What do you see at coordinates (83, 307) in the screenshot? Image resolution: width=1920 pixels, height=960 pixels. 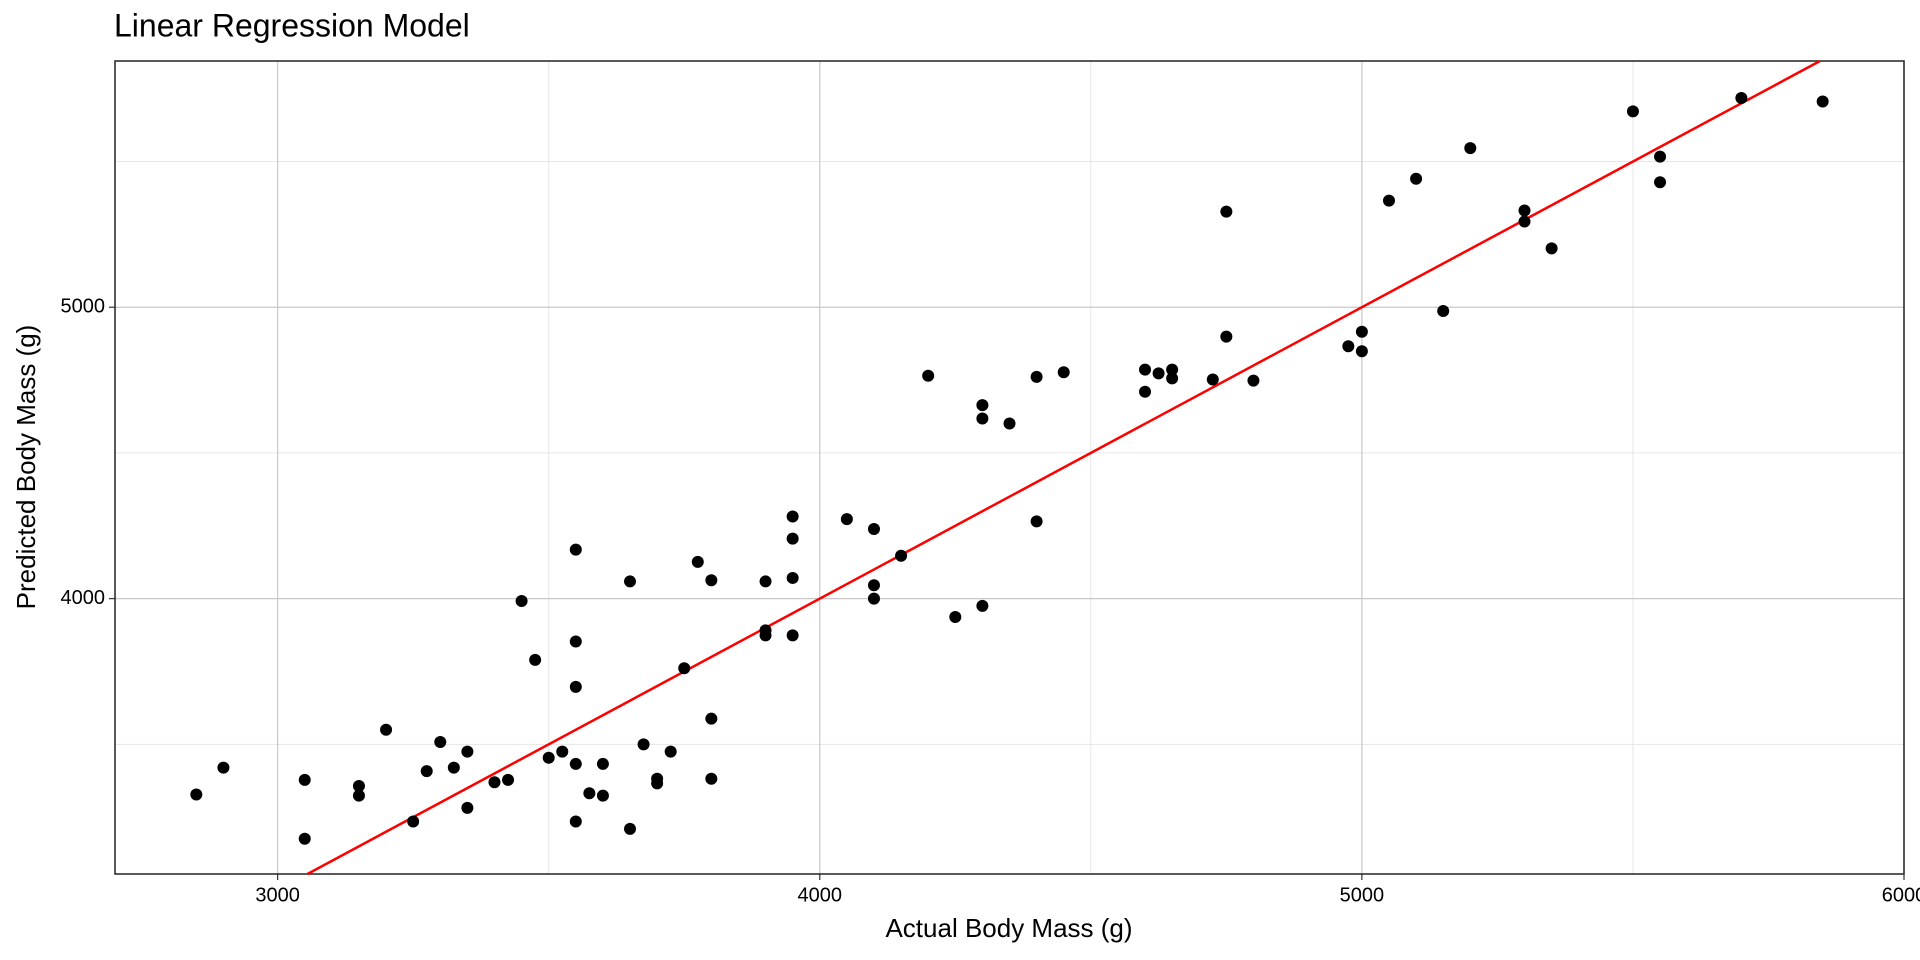 I see `y-tick-label: 5000` at bounding box center [83, 307].